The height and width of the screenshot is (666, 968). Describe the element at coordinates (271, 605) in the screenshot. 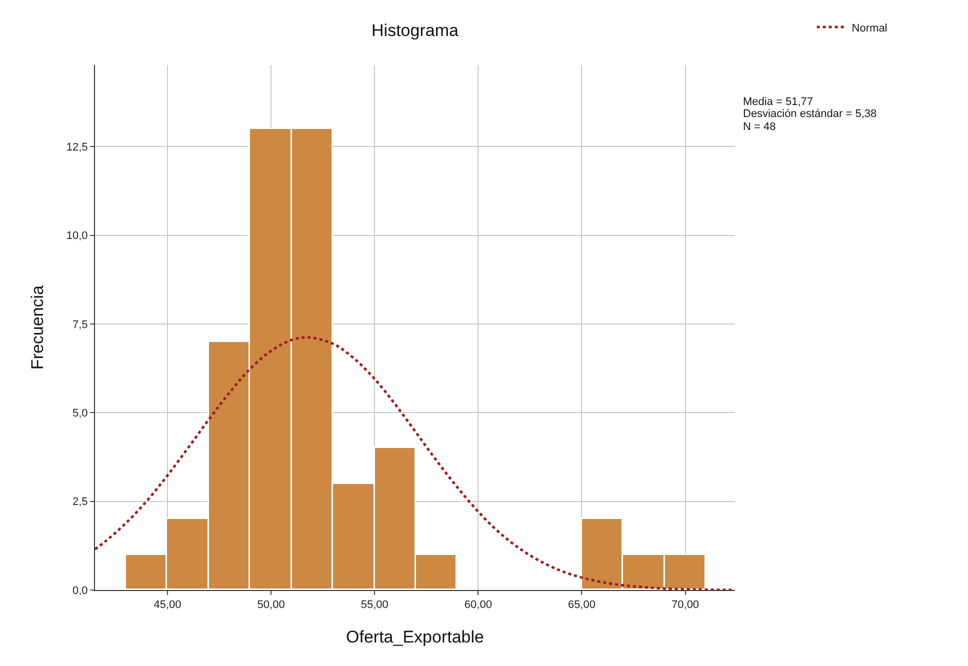

I see `x-tick-label: 50,00` at that location.